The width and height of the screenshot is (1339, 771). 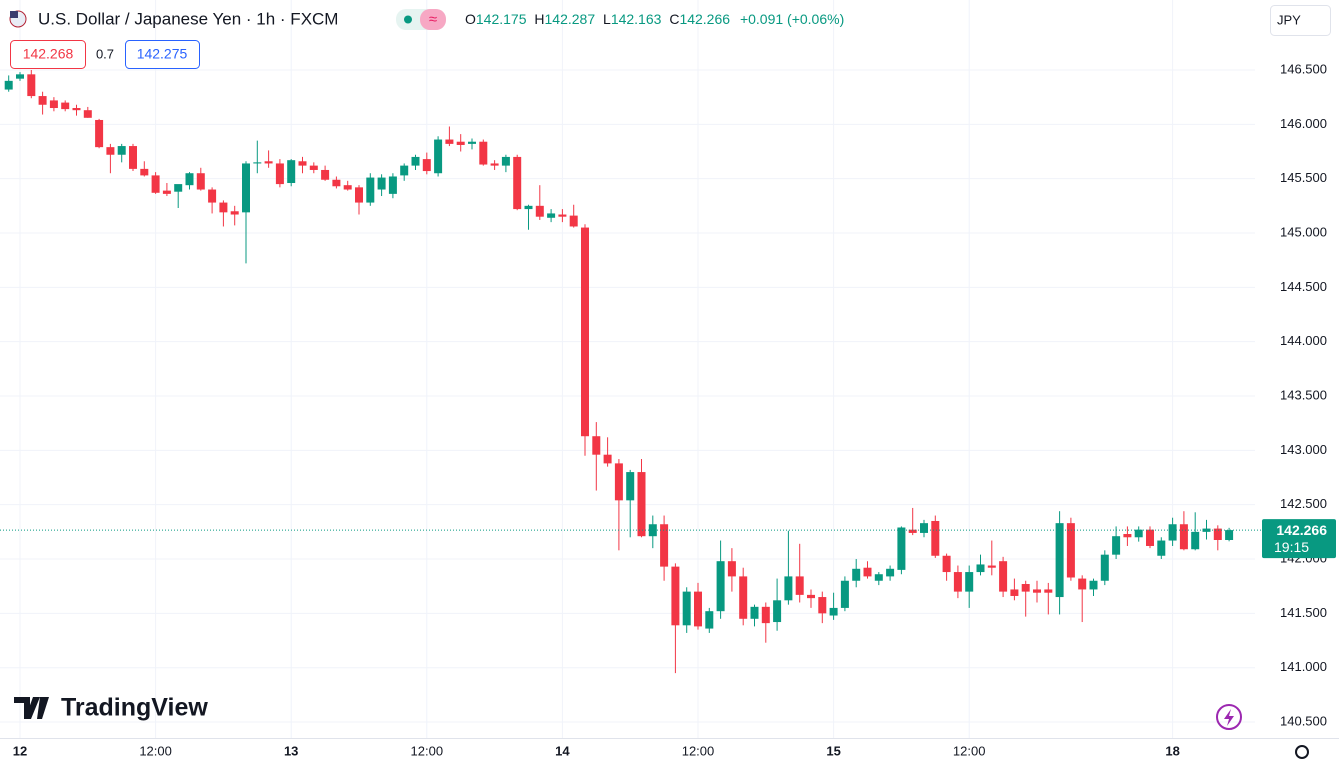 I want to click on y-tick-label: 146.500, so click(x=1303, y=68).